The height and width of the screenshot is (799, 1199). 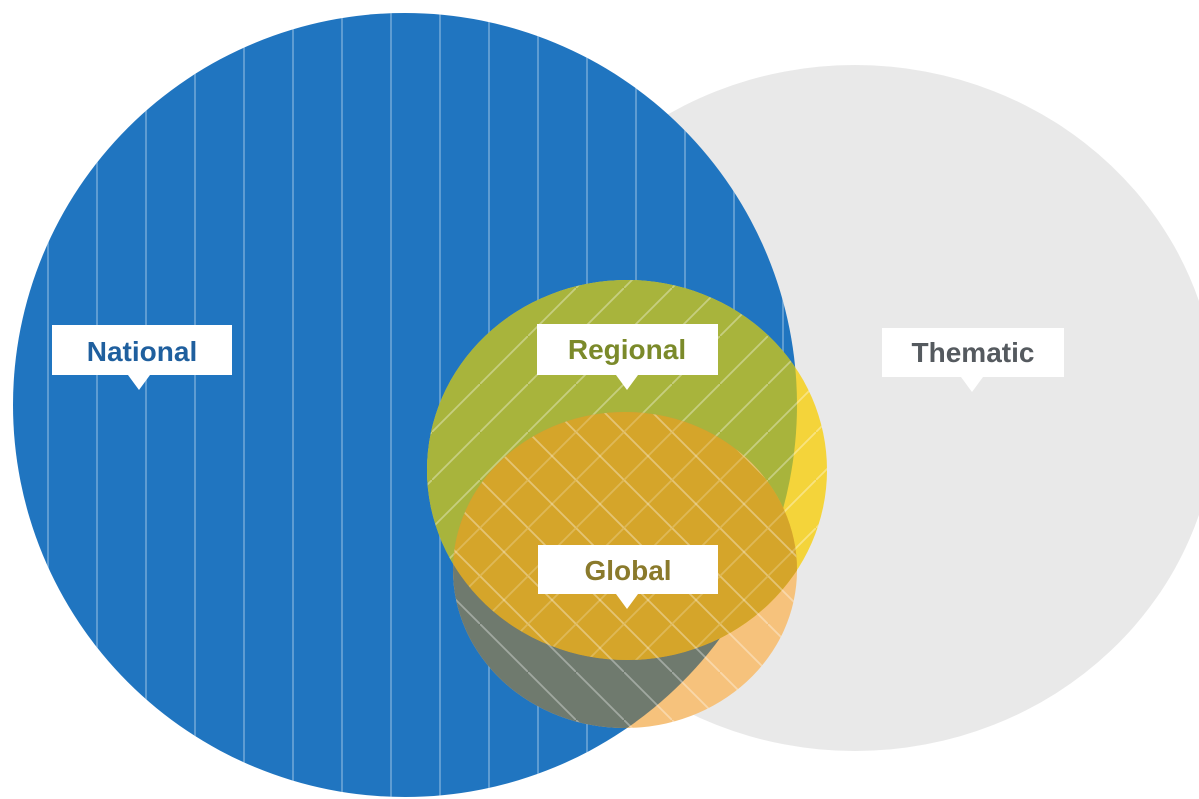 I want to click on regional-label: Regional, so click(x=627, y=357).